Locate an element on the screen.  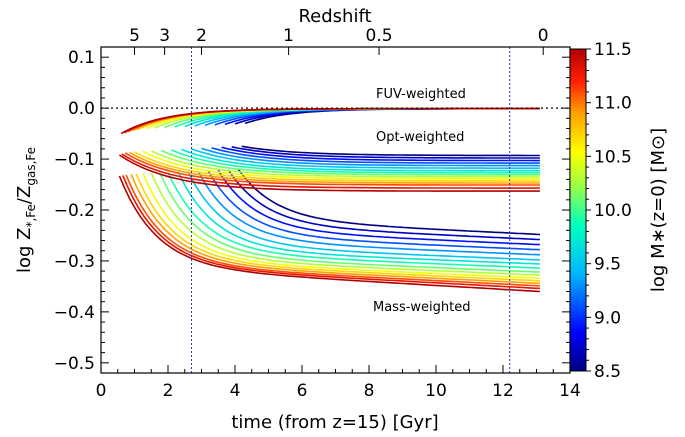
colorbar is located at coordinates (578, 210).